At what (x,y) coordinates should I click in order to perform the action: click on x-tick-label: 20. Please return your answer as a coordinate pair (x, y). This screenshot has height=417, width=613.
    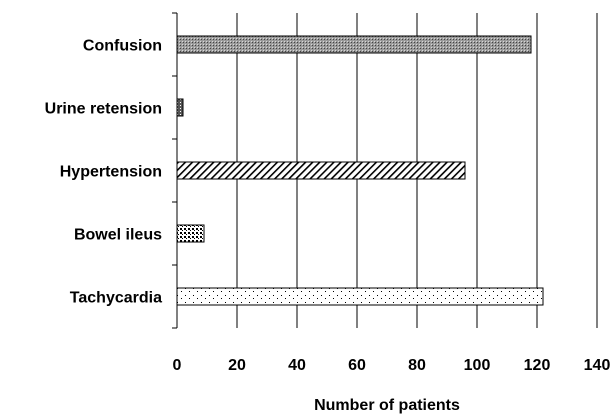
    Looking at the image, I should click on (237, 365).